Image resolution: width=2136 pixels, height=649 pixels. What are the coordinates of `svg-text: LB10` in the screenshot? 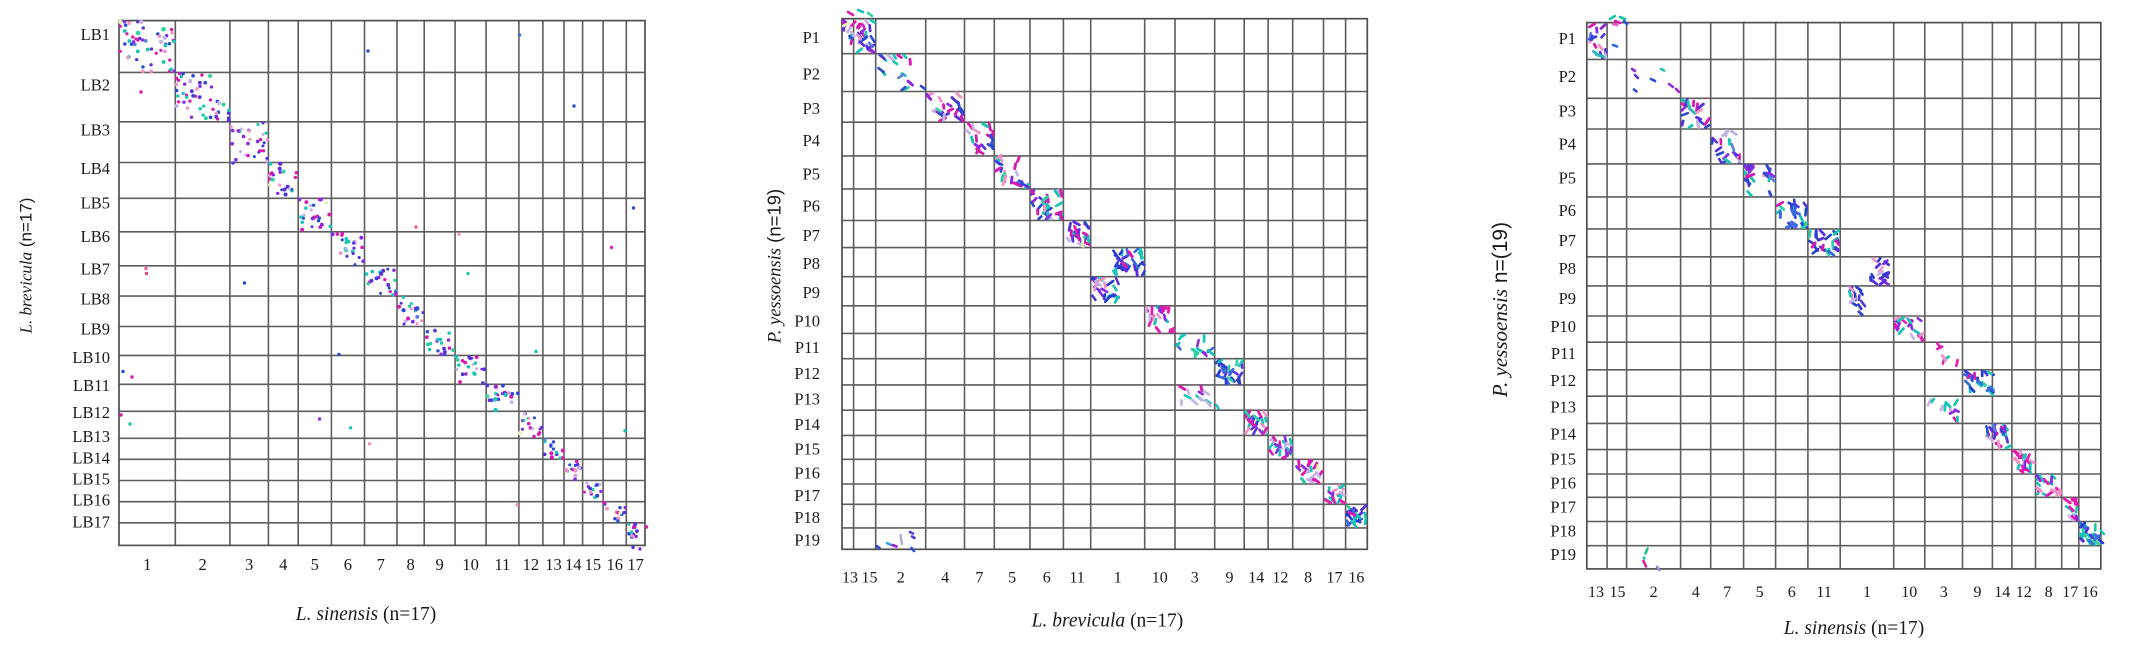 It's located at (91, 357).